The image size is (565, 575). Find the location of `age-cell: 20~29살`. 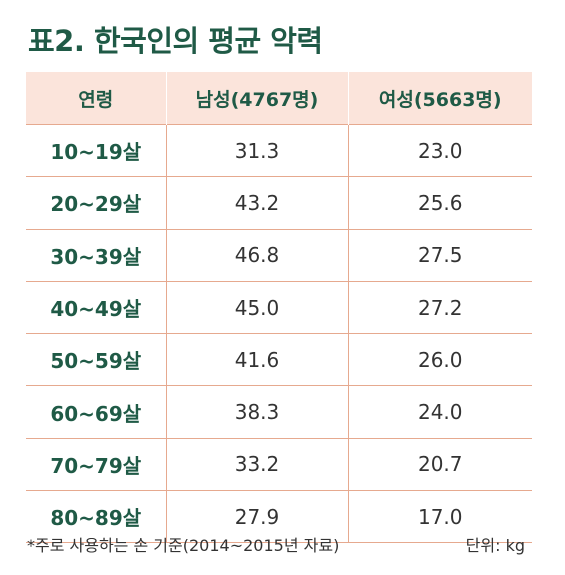

age-cell: 20~29살 is located at coordinates (96, 203).